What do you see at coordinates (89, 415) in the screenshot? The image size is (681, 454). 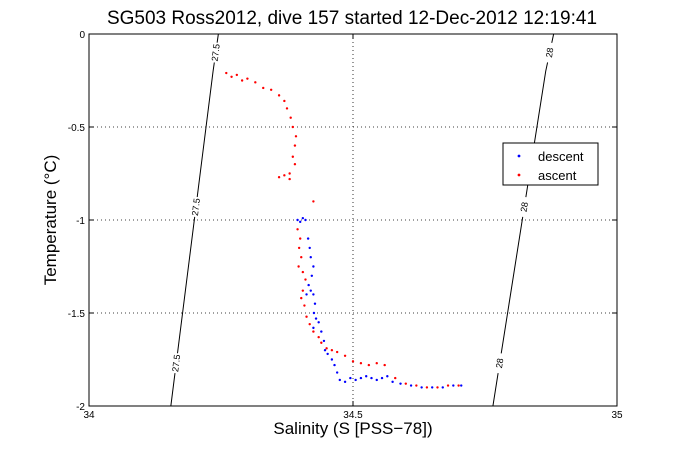 I see `x-tick-label: 34` at bounding box center [89, 415].